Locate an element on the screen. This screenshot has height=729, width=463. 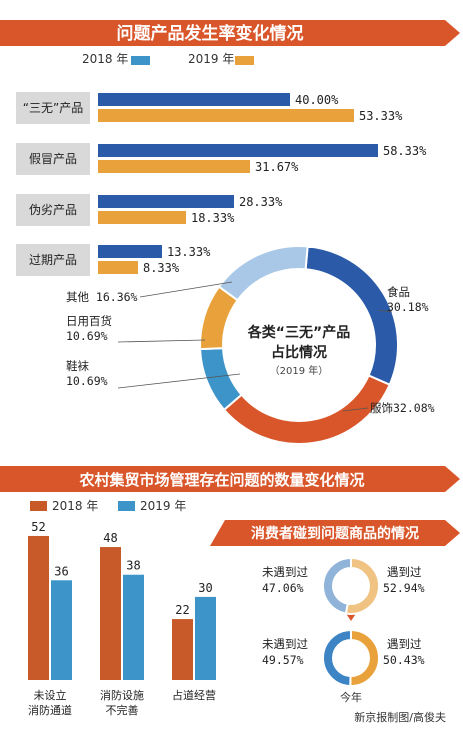
bar-value-label: 31.67% is located at coordinates (277, 167).